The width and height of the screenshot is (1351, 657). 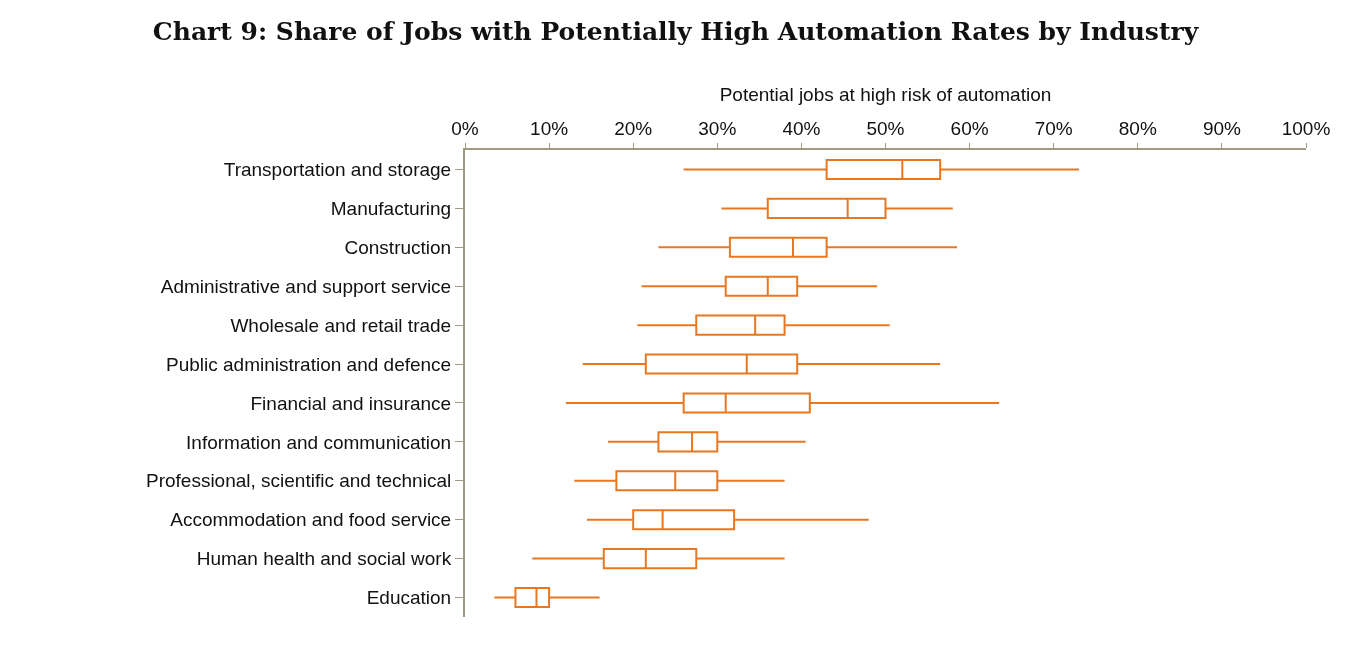 What do you see at coordinates (1053, 129) in the screenshot?
I see `x-tick-label: 70%` at bounding box center [1053, 129].